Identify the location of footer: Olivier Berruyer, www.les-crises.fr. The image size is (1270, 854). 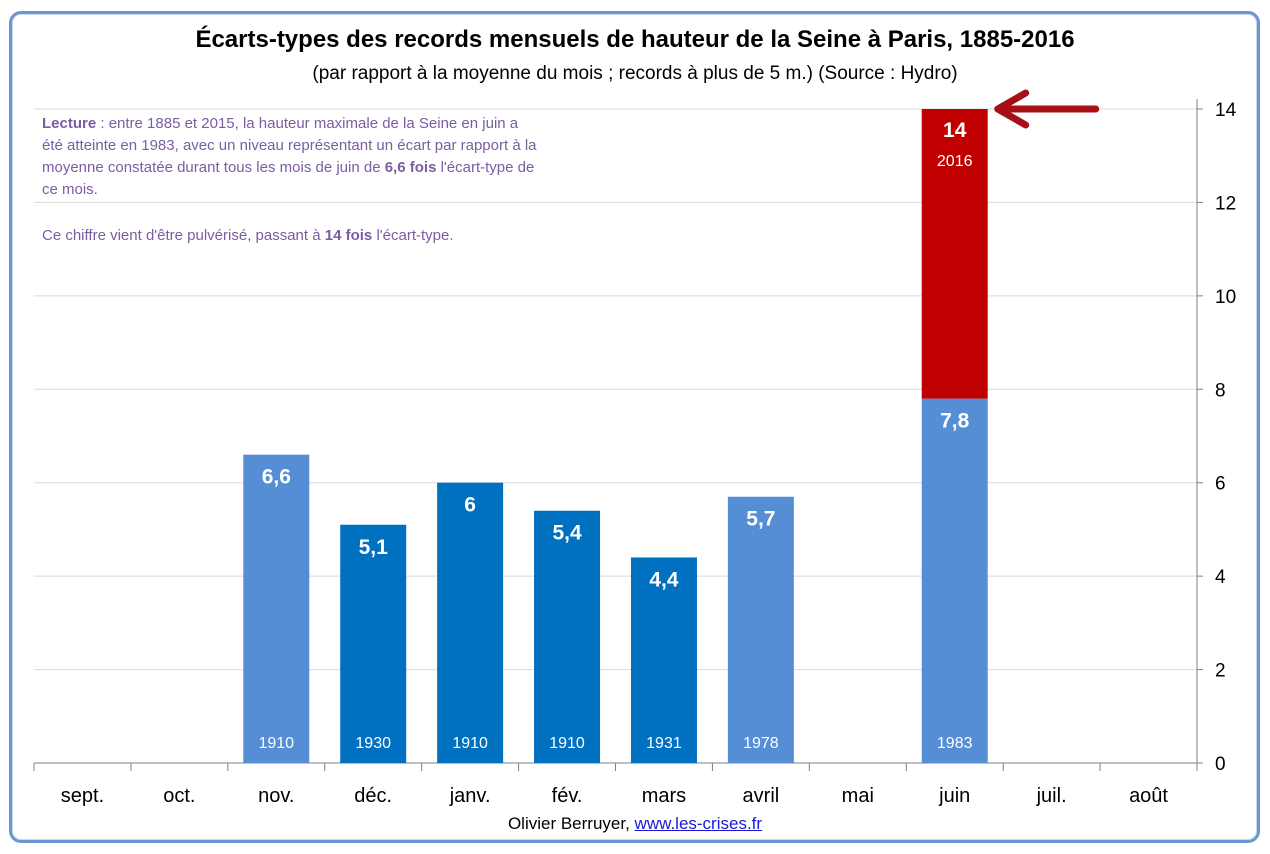
(635, 824).